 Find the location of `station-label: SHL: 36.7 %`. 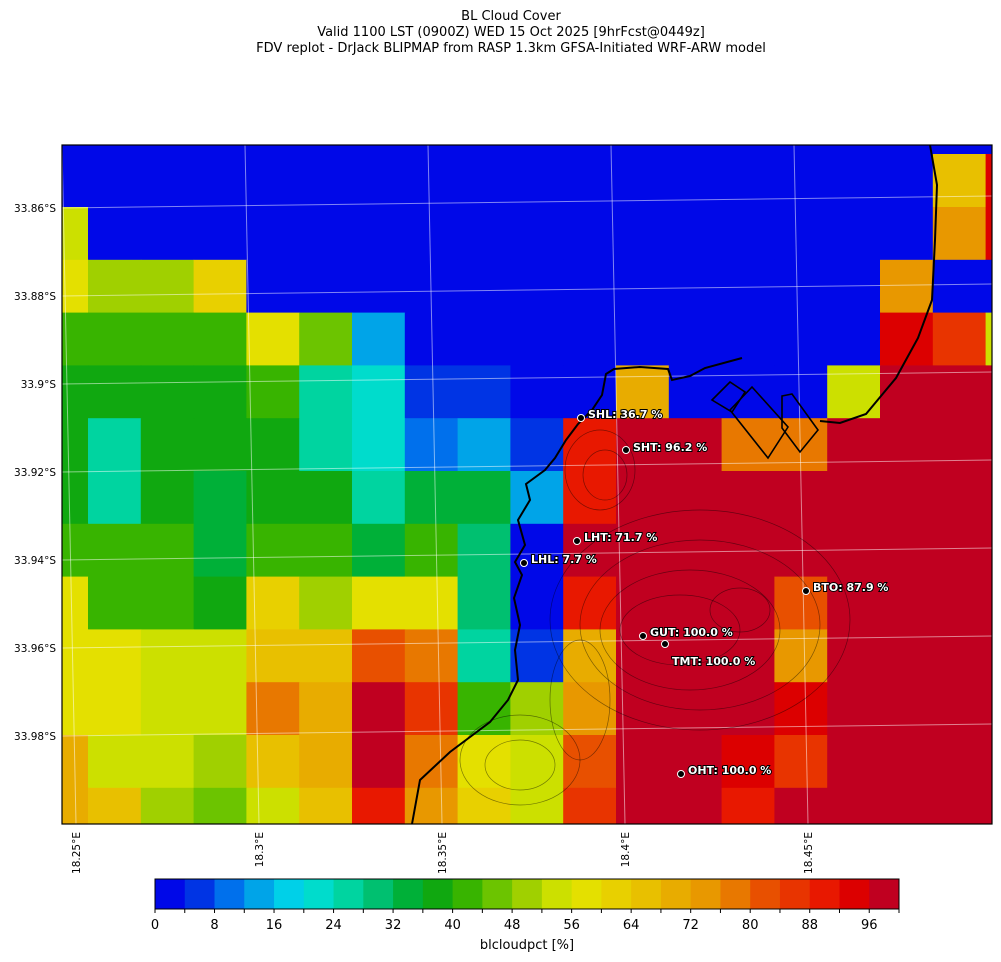

station-label: SHL: 36.7 % is located at coordinates (625, 414).